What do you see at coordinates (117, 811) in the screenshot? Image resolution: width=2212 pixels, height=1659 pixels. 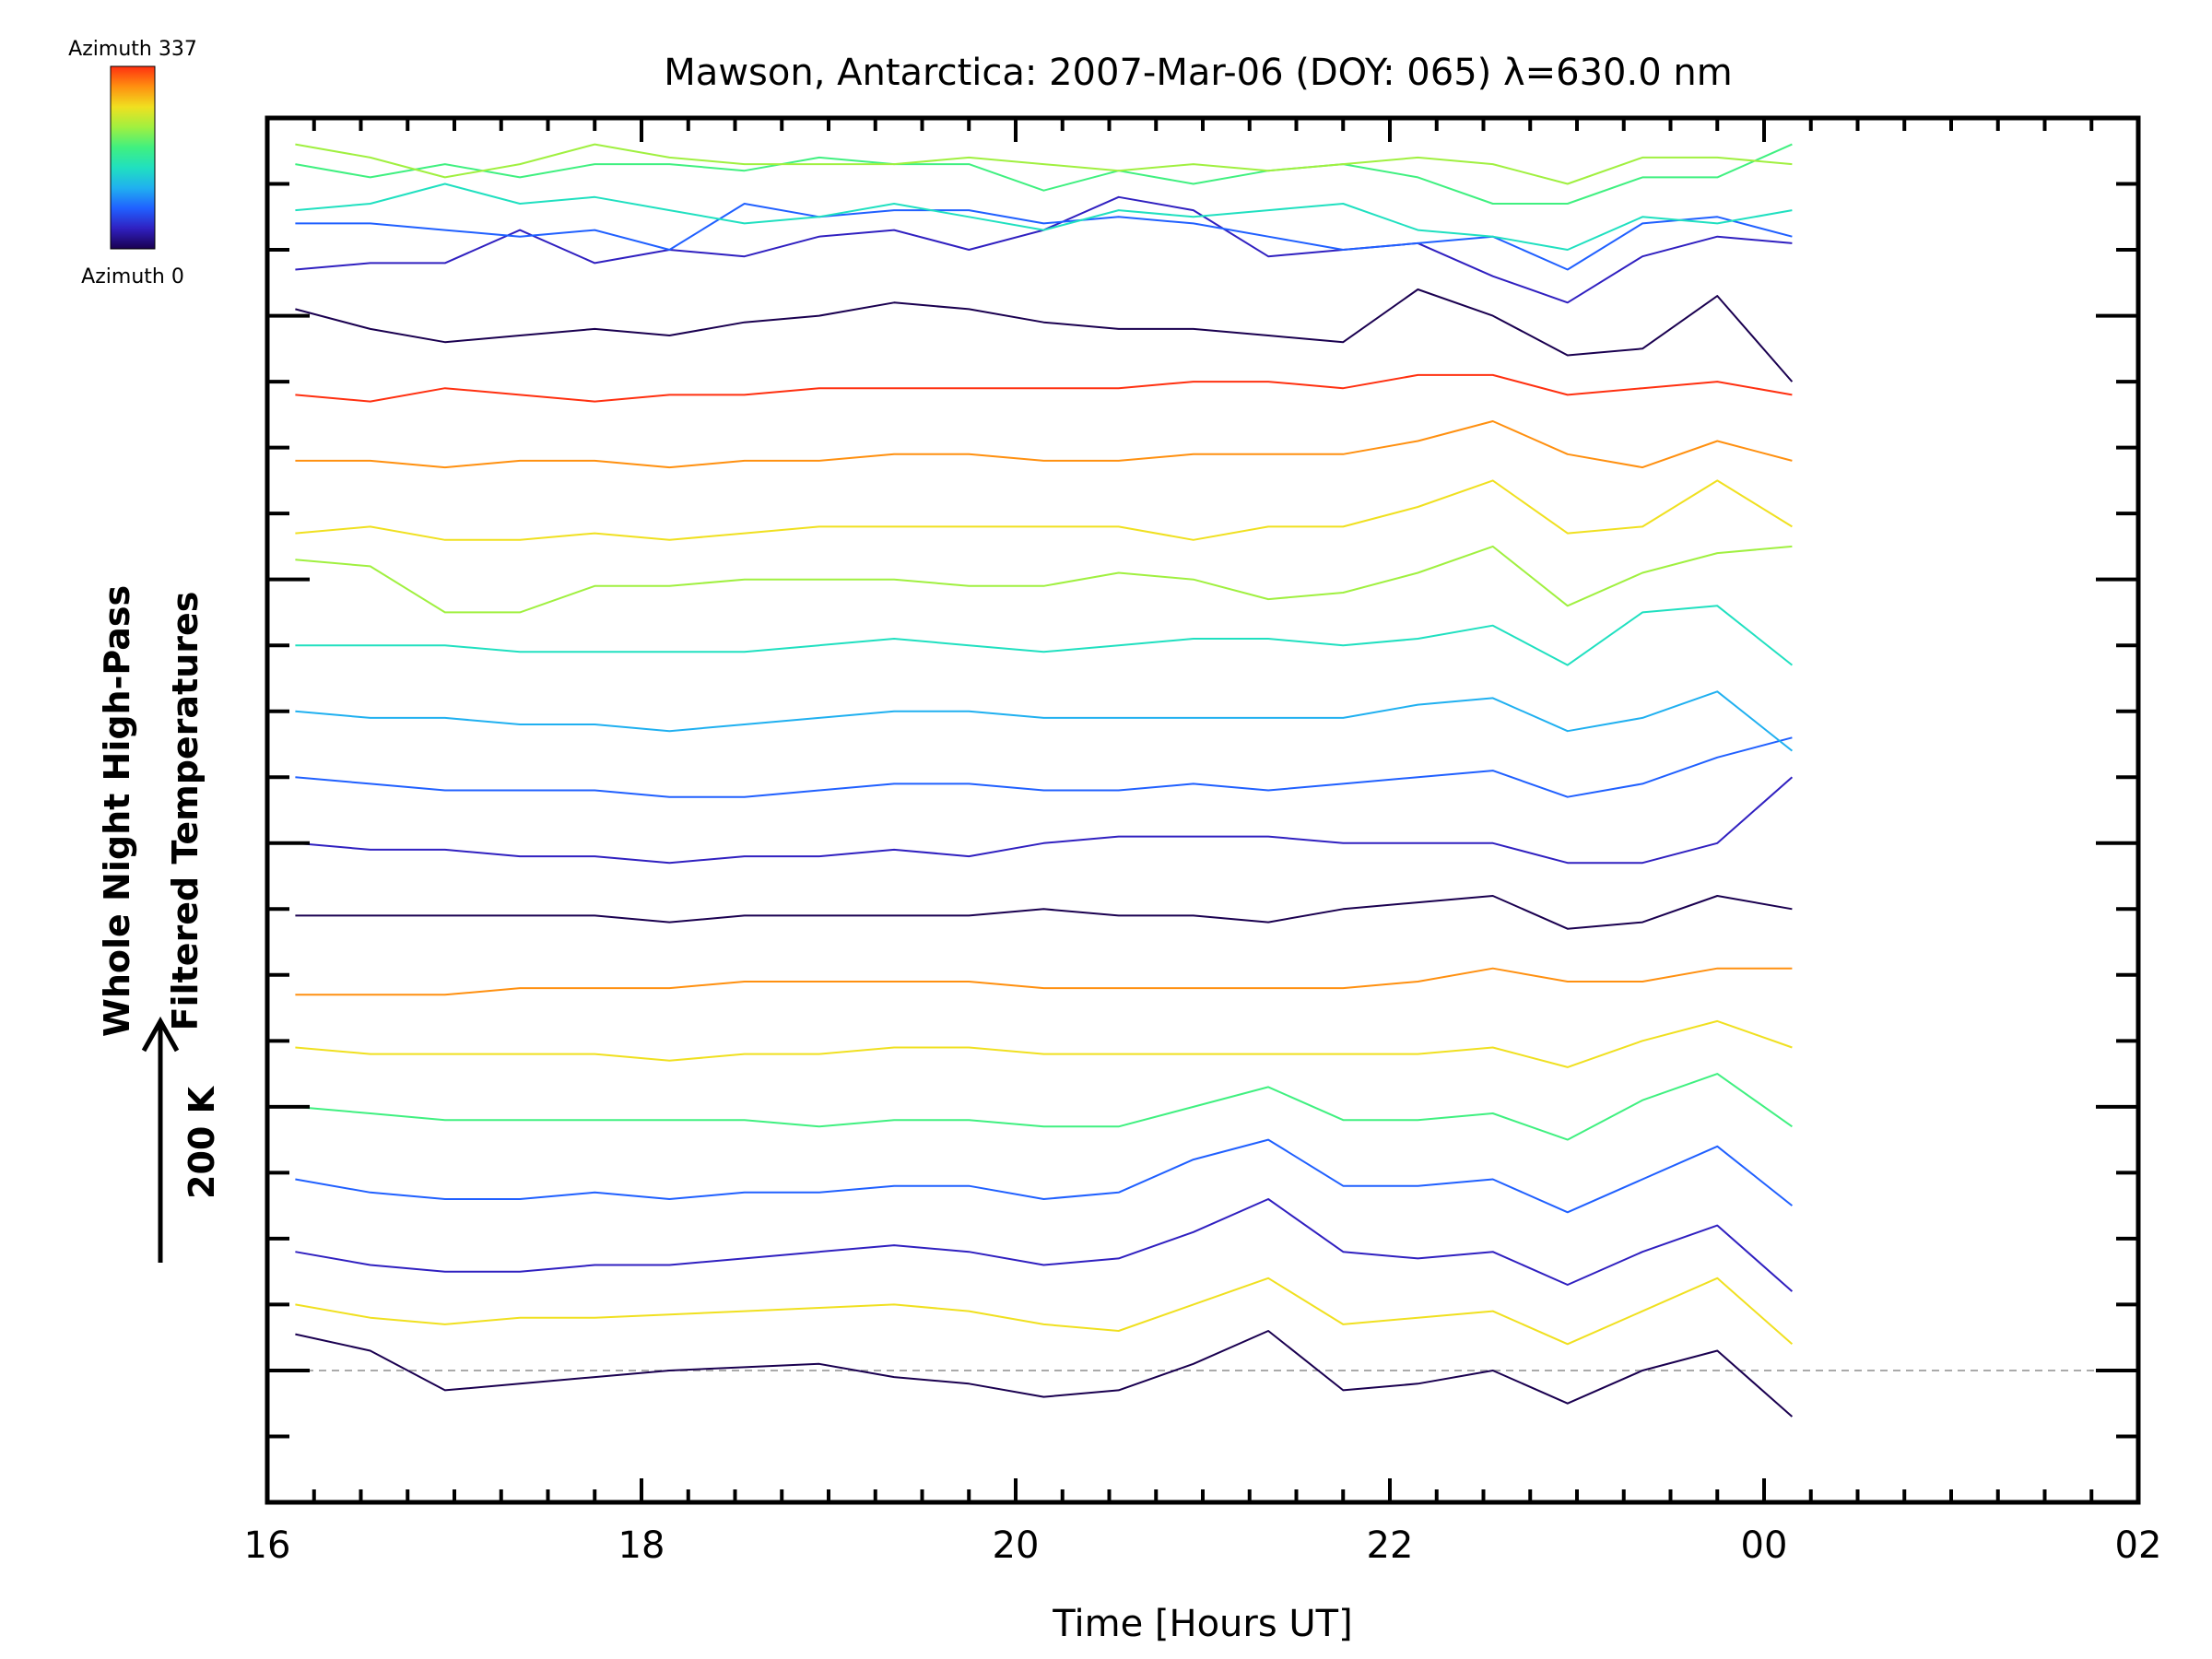 I see `y-axis-label-line1: Whole Night High-Pass` at bounding box center [117, 811].